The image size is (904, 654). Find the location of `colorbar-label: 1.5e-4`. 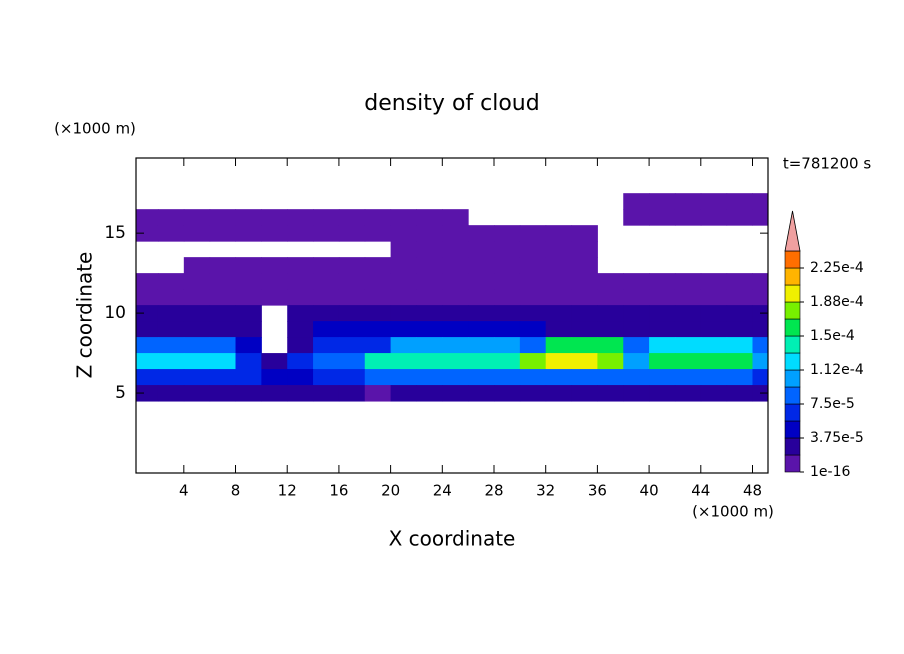

colorbar-label: 1.5e-4 is located at coordinates (832, 336).